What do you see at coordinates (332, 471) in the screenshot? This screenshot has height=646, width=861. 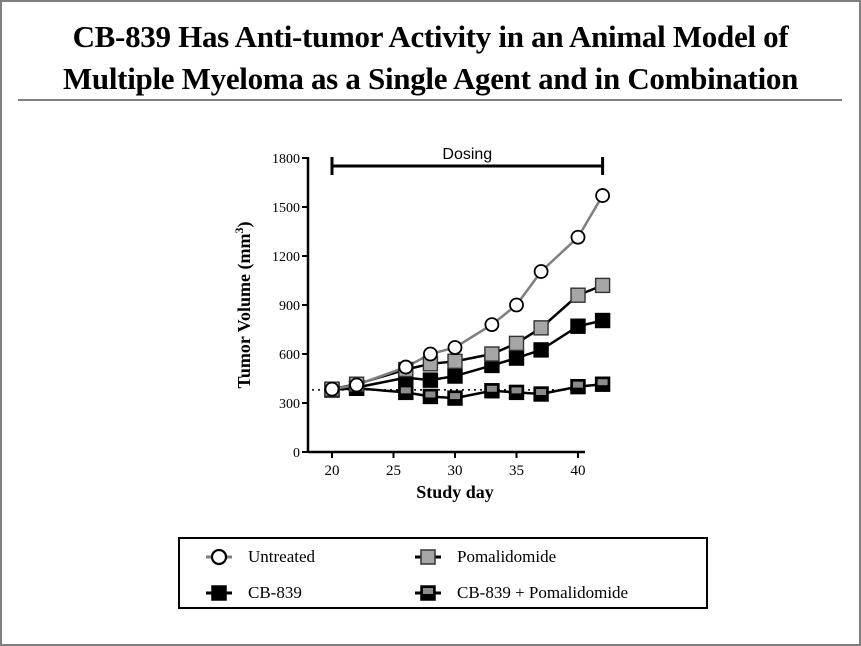 I see `x-tick-label: 20` at bounding box center [332, 471].